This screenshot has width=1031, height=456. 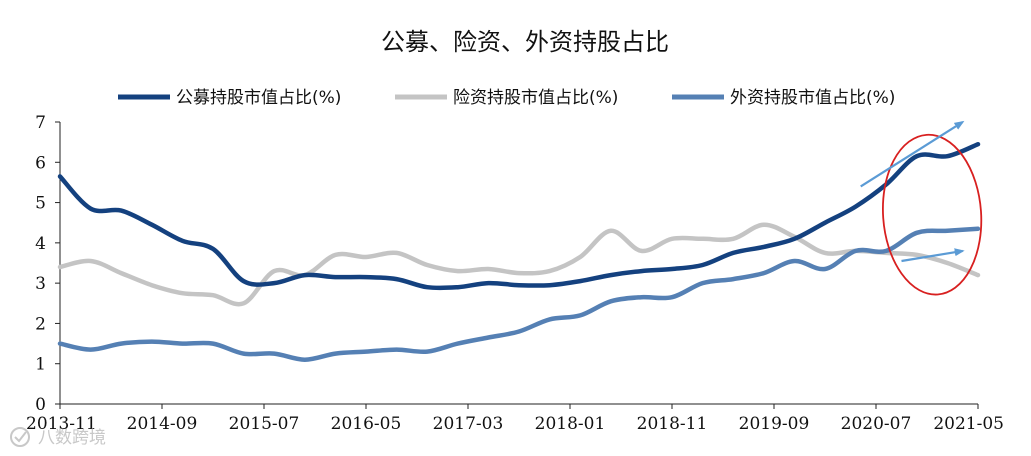 What do you see at coordinates (20, 437) in the screenshot?
I see `watermark-logo-icon` at bounding box center [20, 437].